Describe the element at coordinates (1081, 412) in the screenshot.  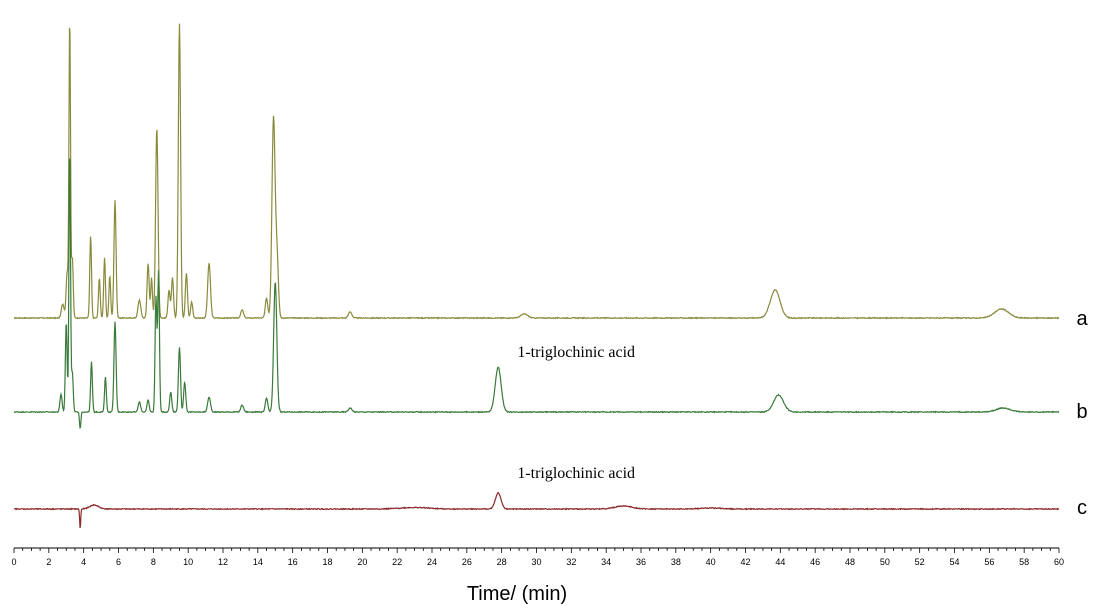
I see `trace-label-b: b` at that location.